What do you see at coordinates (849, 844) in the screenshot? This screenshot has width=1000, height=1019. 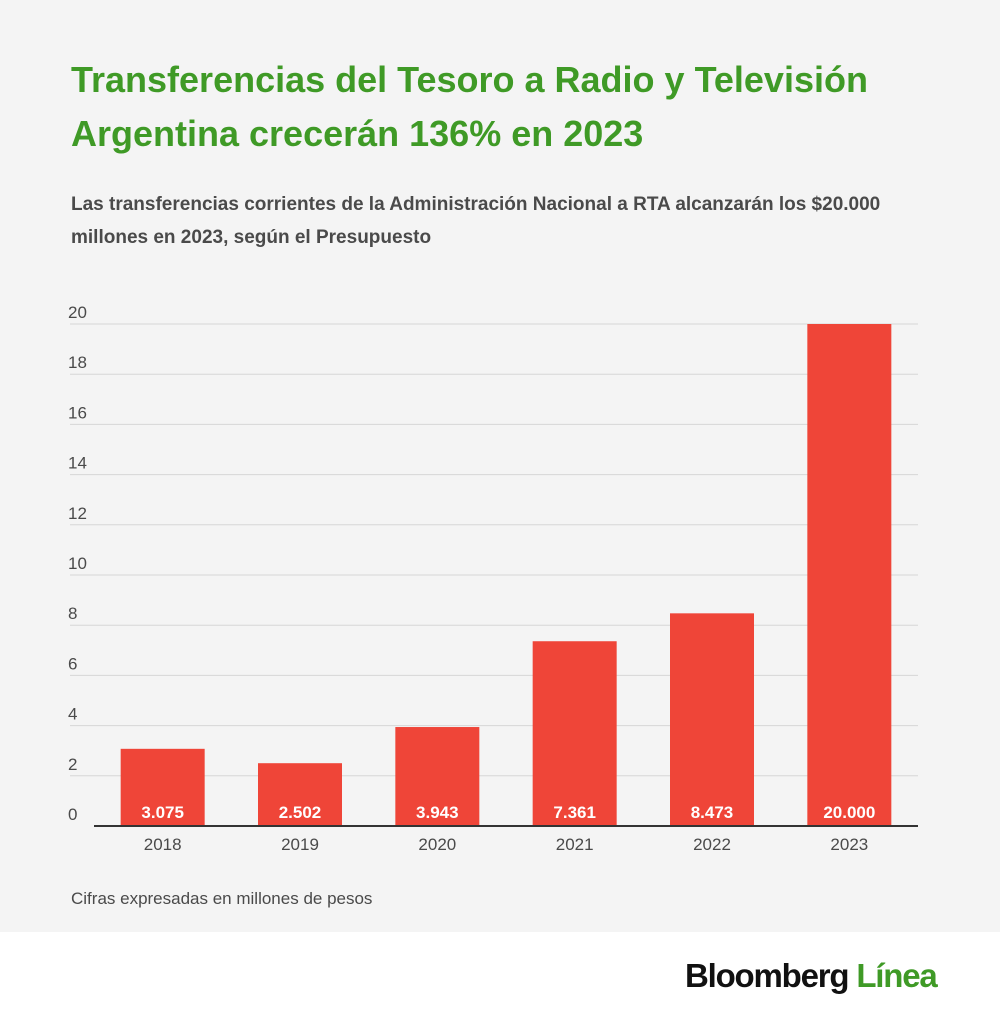 I see `x-tick-label: 2023` at bounding box center [849, 844].